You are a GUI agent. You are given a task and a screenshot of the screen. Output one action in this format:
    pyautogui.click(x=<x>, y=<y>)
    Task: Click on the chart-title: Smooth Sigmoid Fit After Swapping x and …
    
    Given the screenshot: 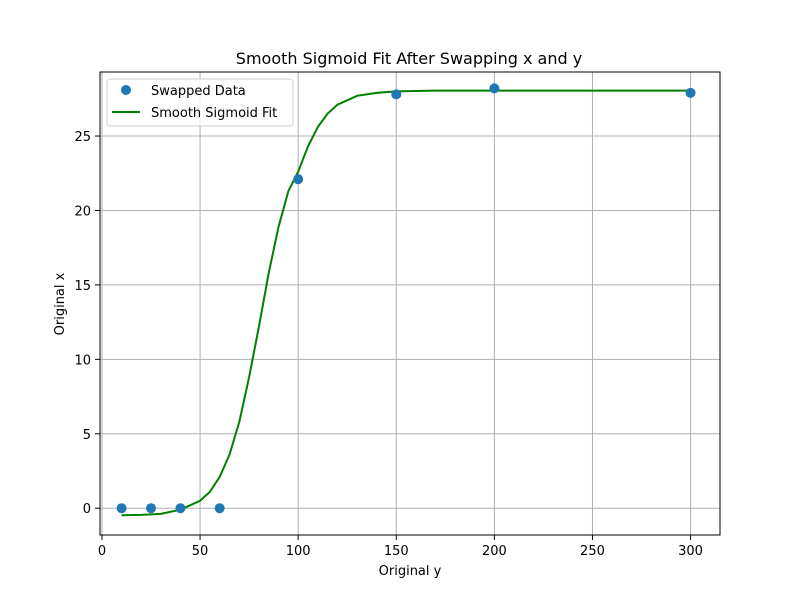 What is the action you would take?
    pyautogui.click(x=409, y=58)
    